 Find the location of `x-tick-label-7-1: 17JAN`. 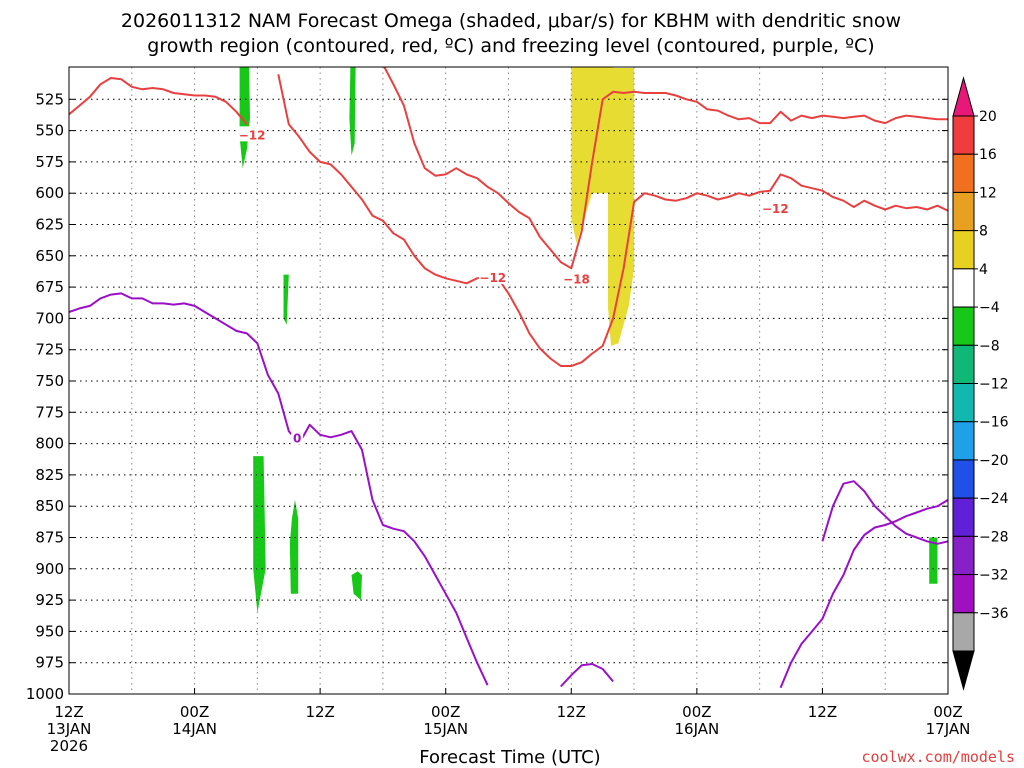

x-tick-label-7-1: 17JAN is located at coordinates (948, 729).